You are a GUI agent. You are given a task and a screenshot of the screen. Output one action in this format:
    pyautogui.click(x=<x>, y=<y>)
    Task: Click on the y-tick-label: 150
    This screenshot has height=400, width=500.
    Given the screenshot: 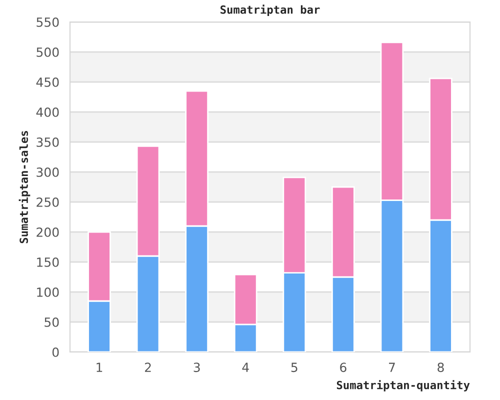 What is the action you would take?
    pyautogui.click(x=48, y=262)
    